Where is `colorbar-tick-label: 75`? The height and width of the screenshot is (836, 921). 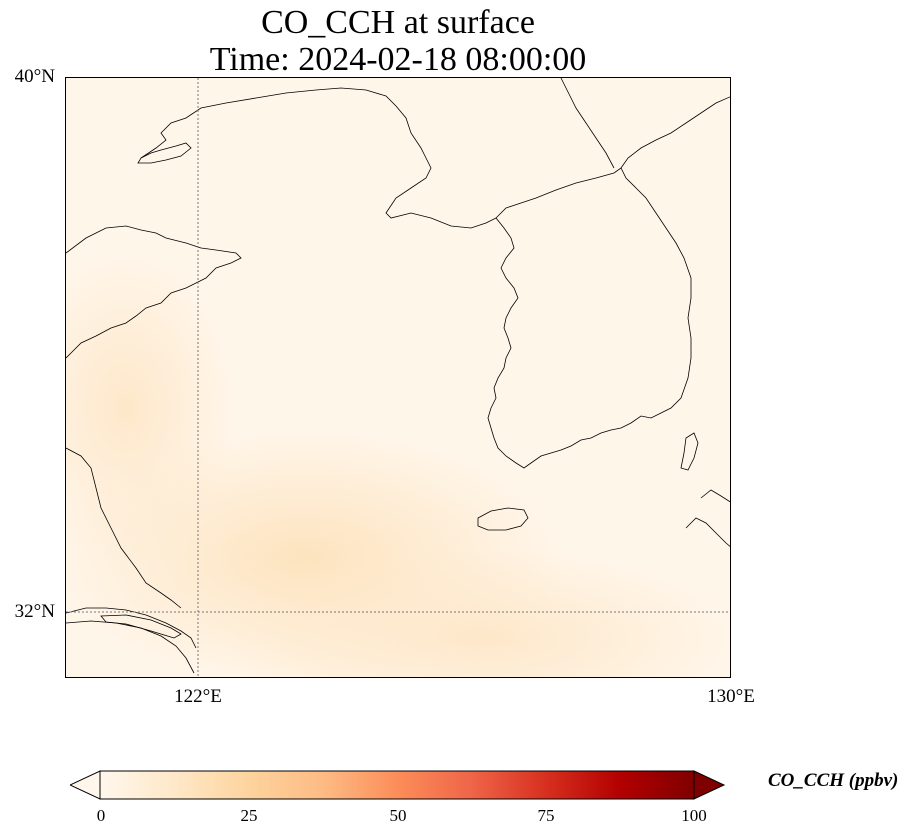
colorbar-tick-label: 75 is located at coordinates (546, 815).